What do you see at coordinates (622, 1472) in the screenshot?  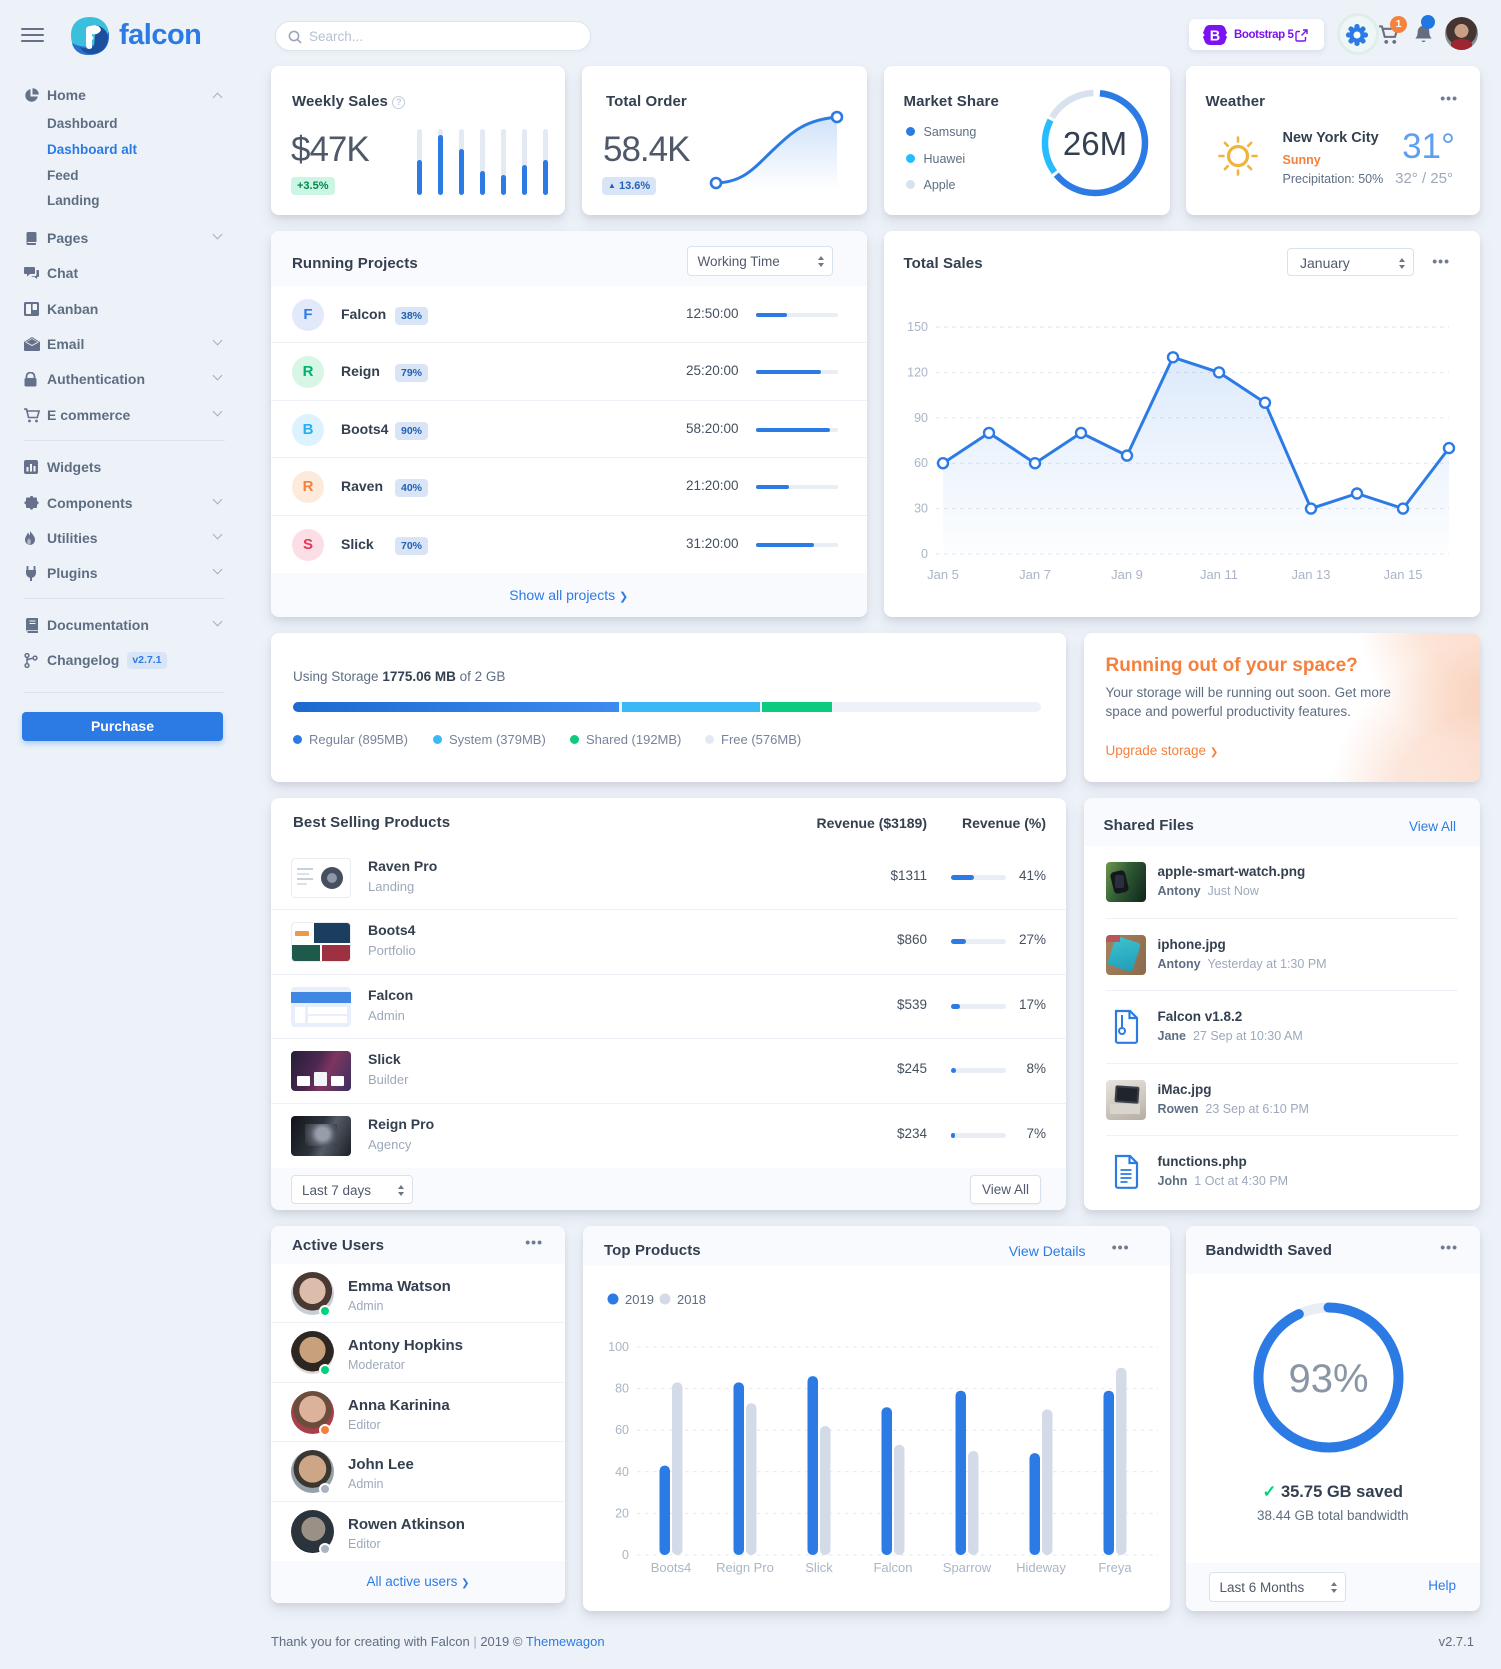 I see `svg-text: 40` at bounding box center [622, 1472].